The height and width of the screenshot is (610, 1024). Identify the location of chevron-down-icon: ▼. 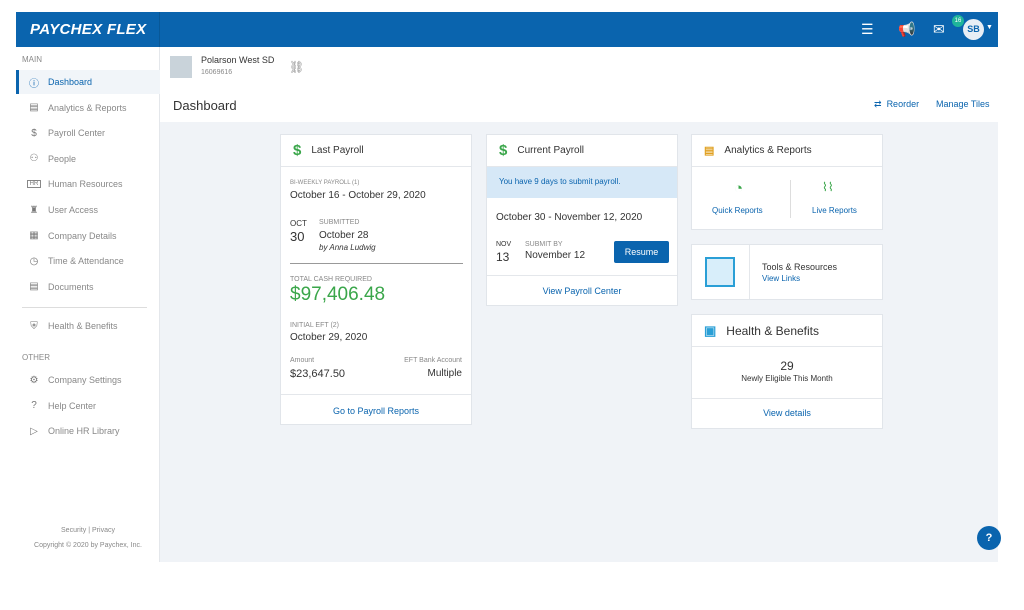
(989, 27).